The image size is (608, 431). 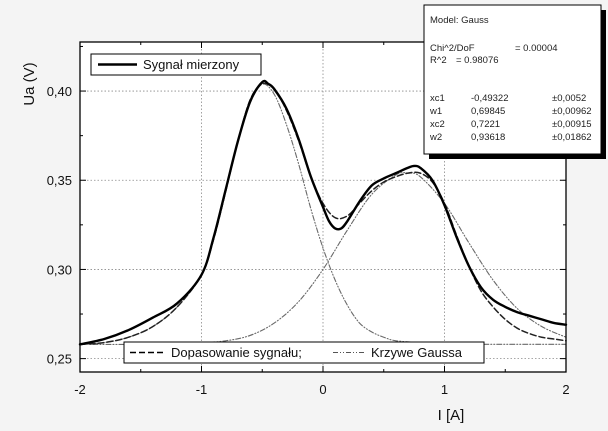 I want to click on legend-top: Sygnał mierzony, so click(x=176, y=64).